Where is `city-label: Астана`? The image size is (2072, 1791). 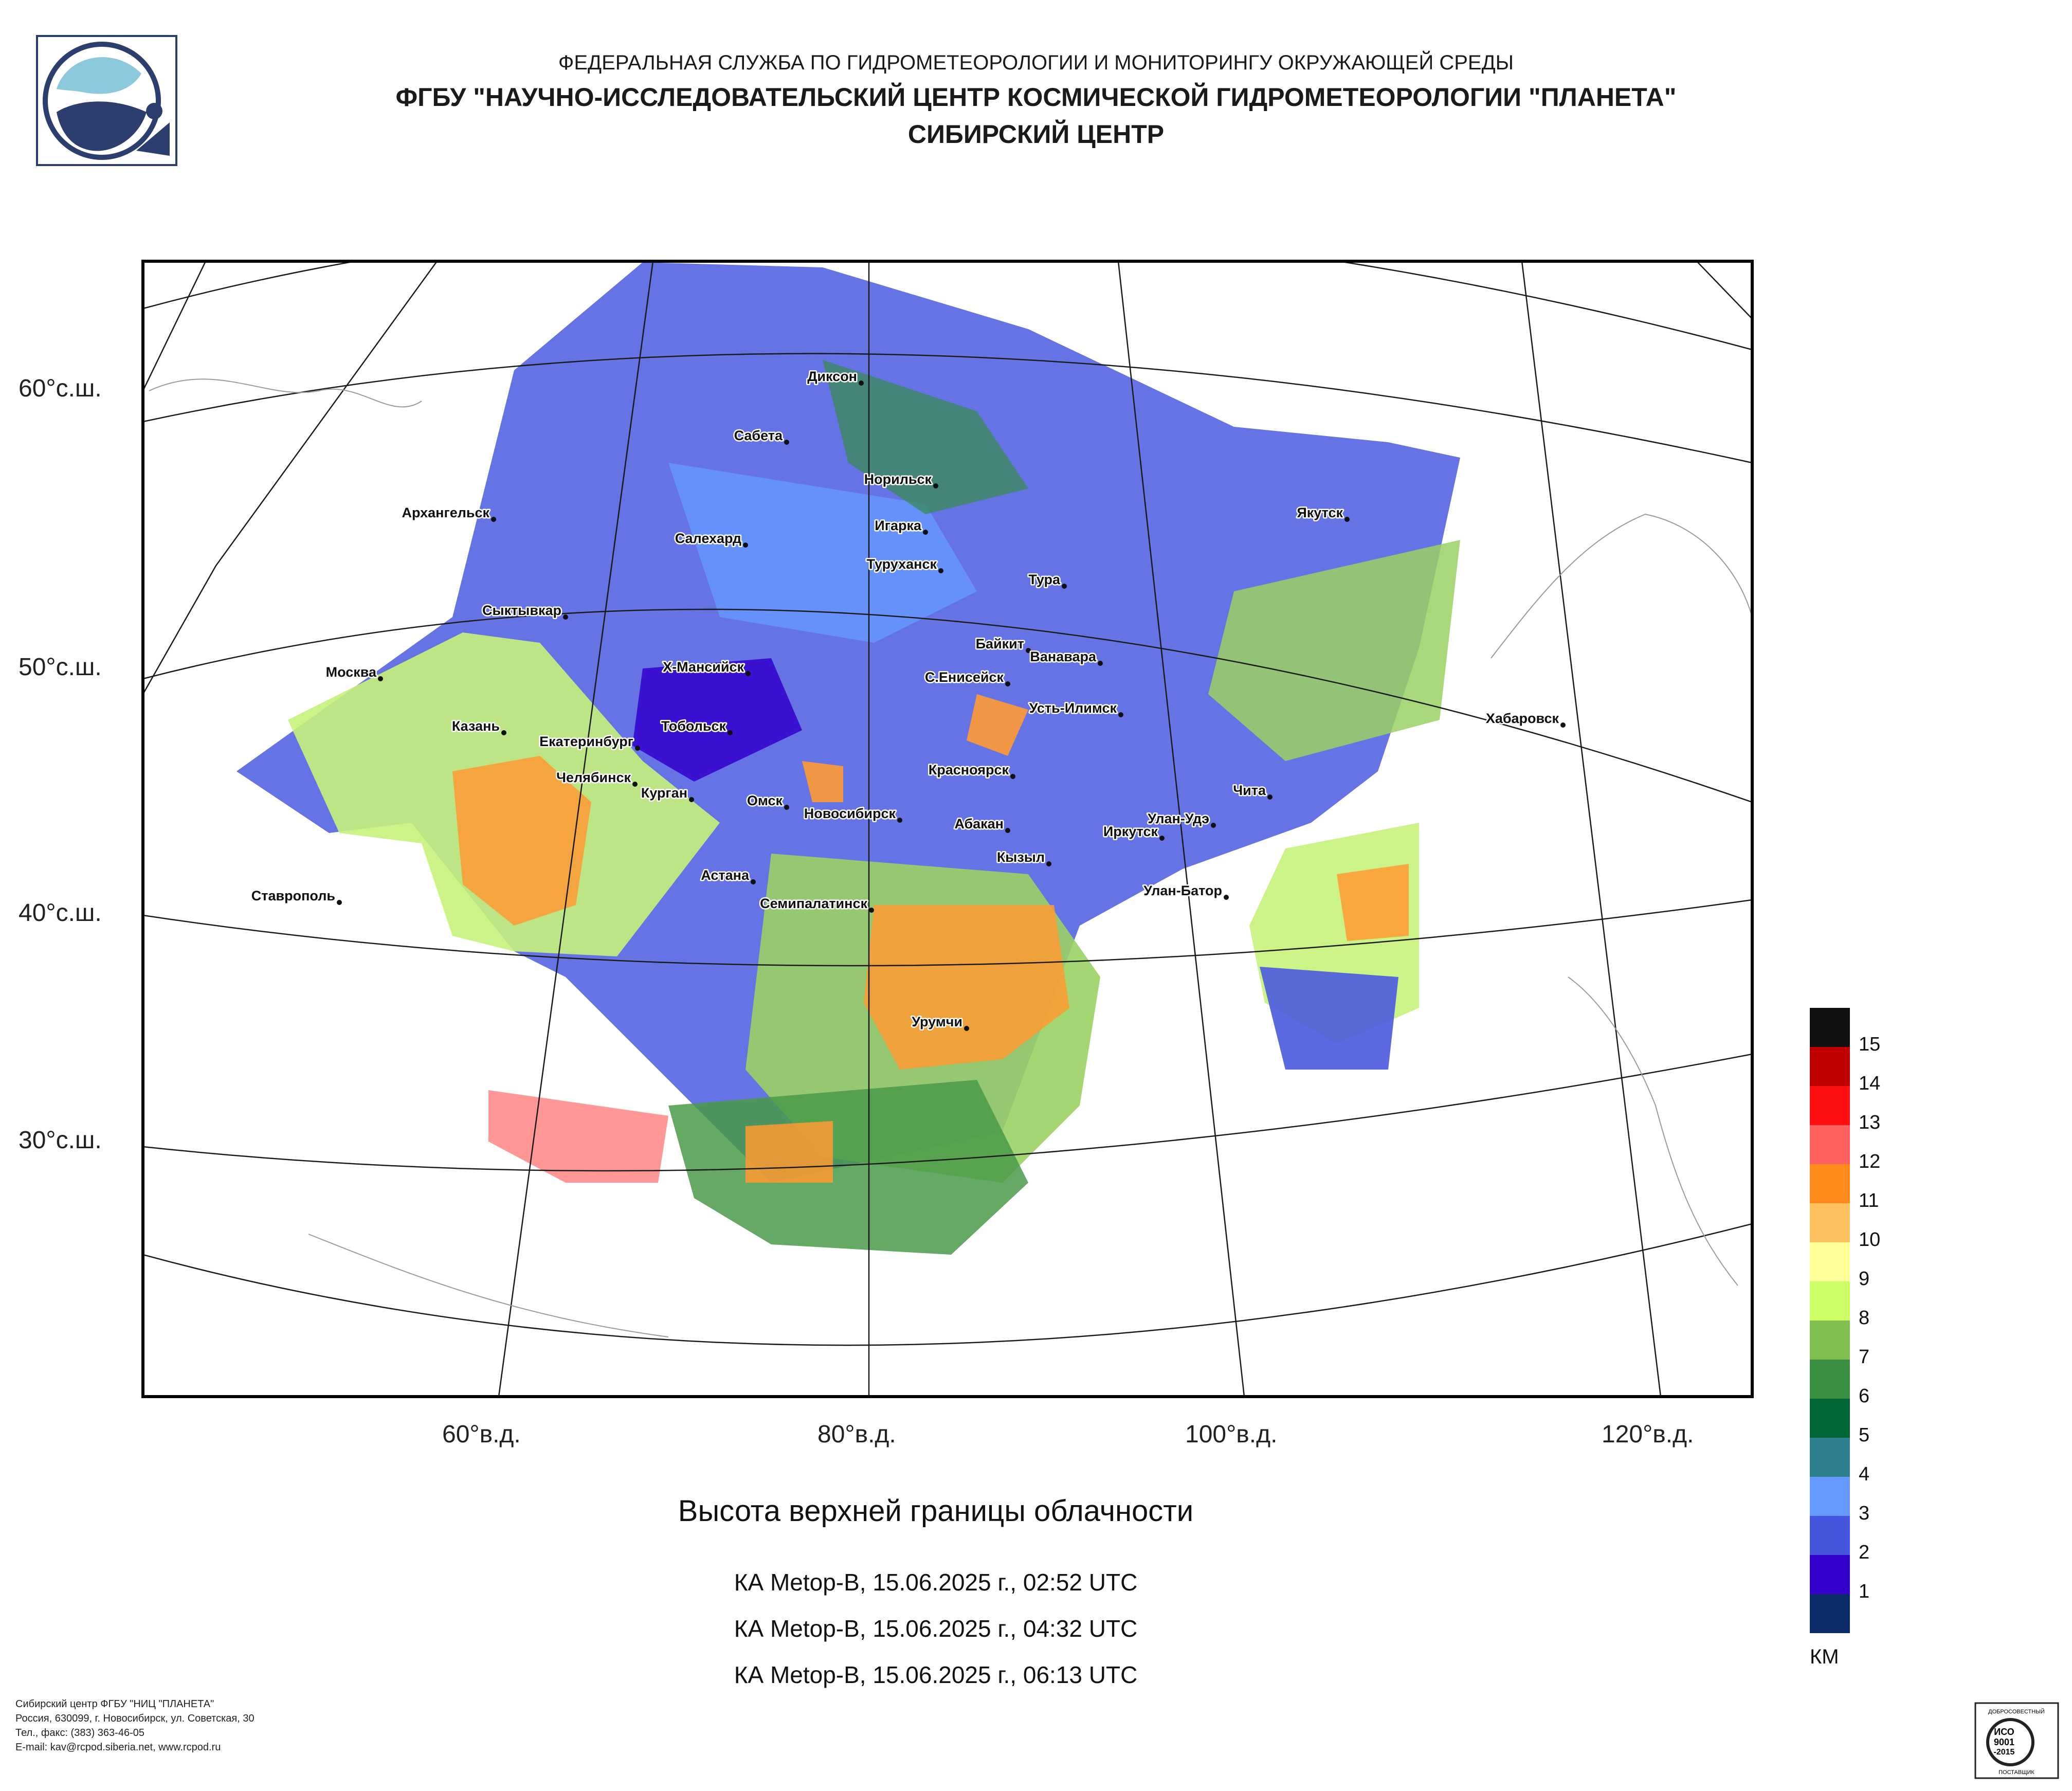 city-label: Астана is located at coordinates (725, 875).